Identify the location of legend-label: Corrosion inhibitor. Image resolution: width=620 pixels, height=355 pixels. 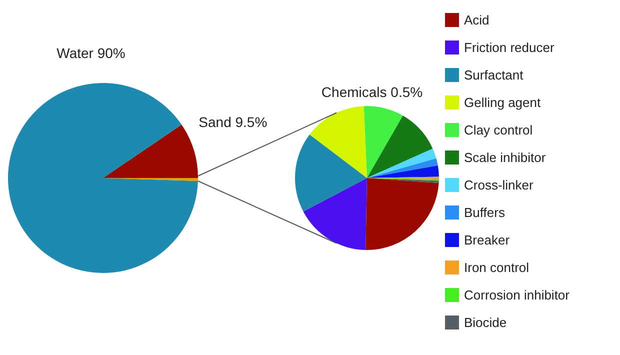
(517, 295).